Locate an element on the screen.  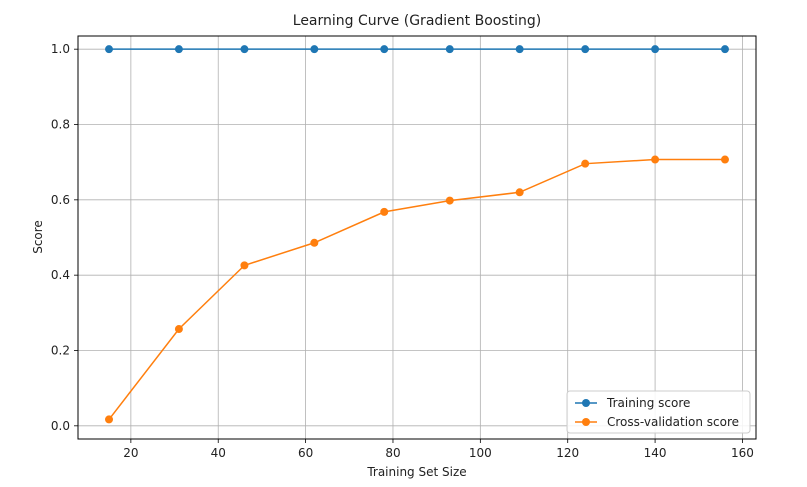
legend-label: Cross-validation score is located at coordinates (673, 422).